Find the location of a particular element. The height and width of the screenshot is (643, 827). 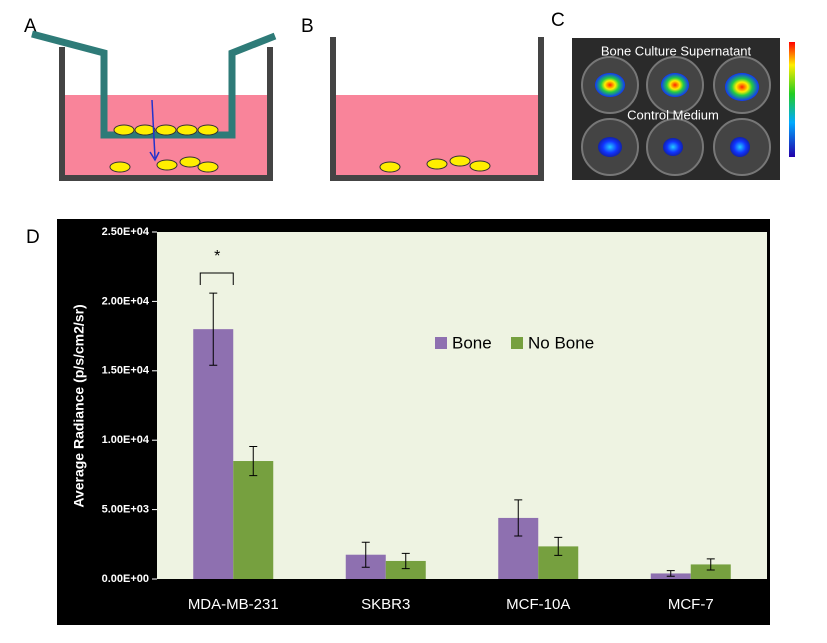

x-tick-label: MCF-7 is located at coordinates (691, 604).